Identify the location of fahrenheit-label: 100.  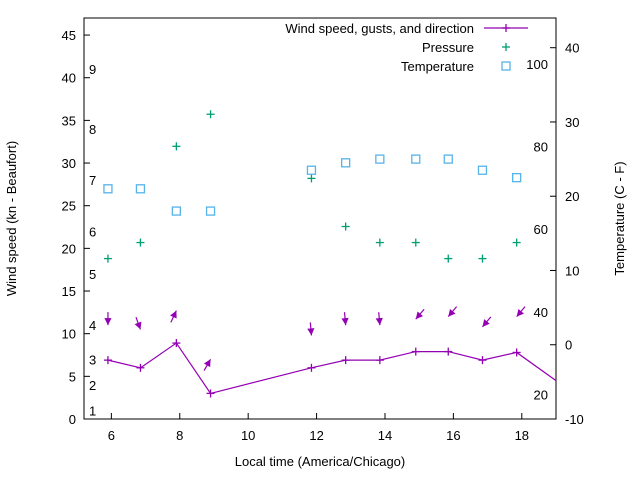
(537, 64).